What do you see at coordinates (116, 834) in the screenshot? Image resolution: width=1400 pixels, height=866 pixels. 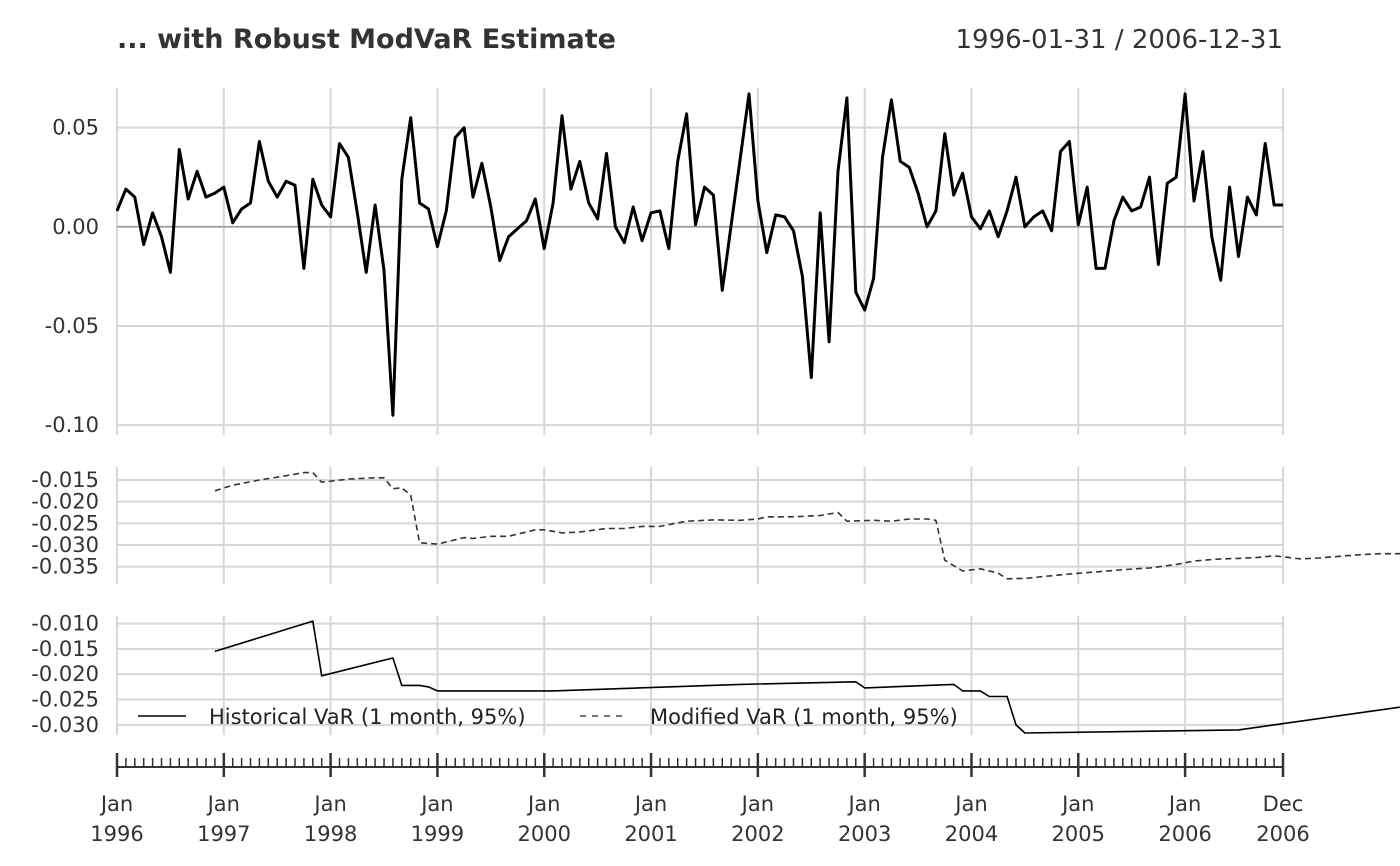 I see `x-tick-year: 1996` at bounding box center [116, 834].